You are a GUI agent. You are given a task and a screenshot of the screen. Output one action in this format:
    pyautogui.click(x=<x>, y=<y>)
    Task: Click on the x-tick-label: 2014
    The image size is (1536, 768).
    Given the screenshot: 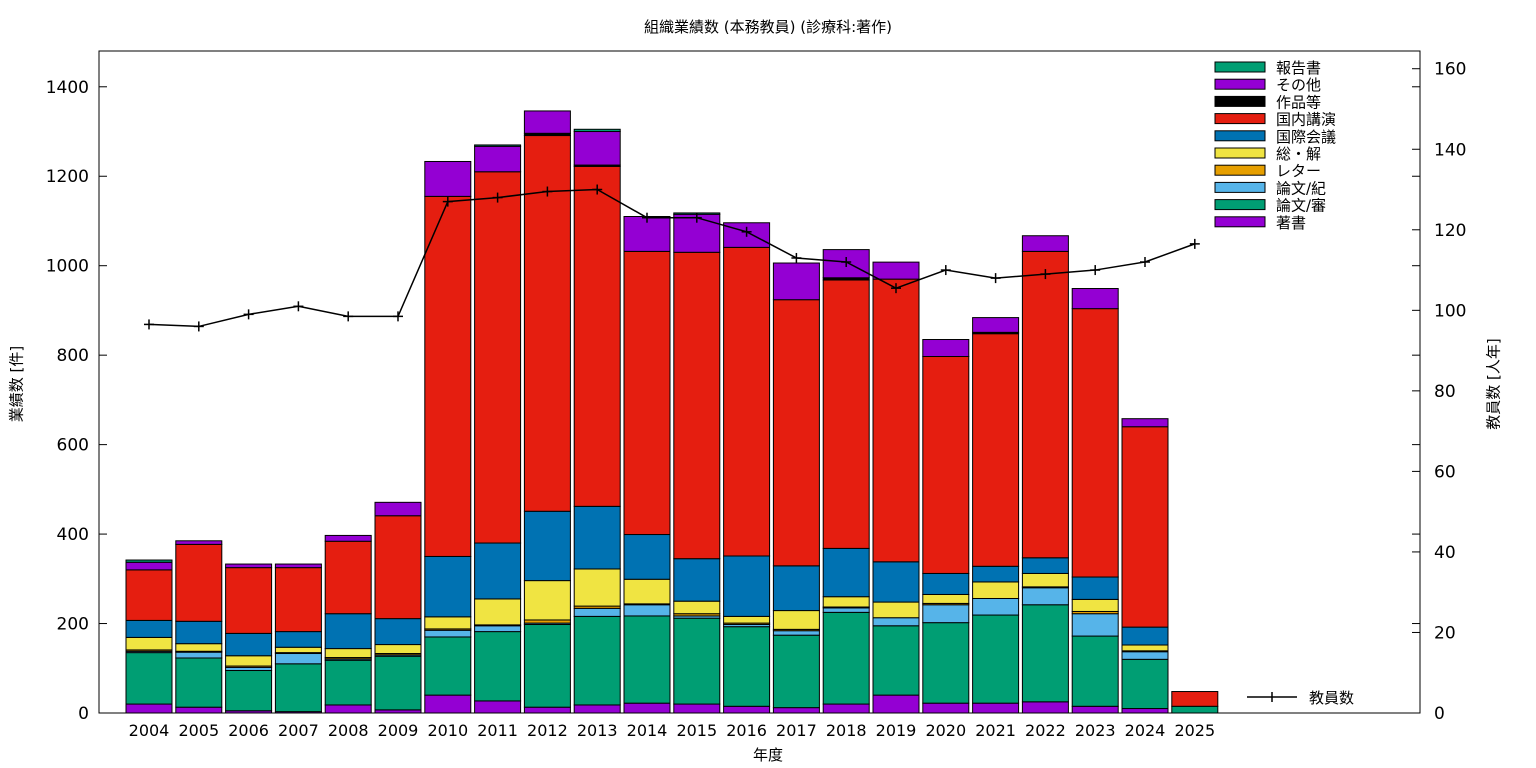 What is the action you would take?
    pyautogui.click(x=647, y=730)
    